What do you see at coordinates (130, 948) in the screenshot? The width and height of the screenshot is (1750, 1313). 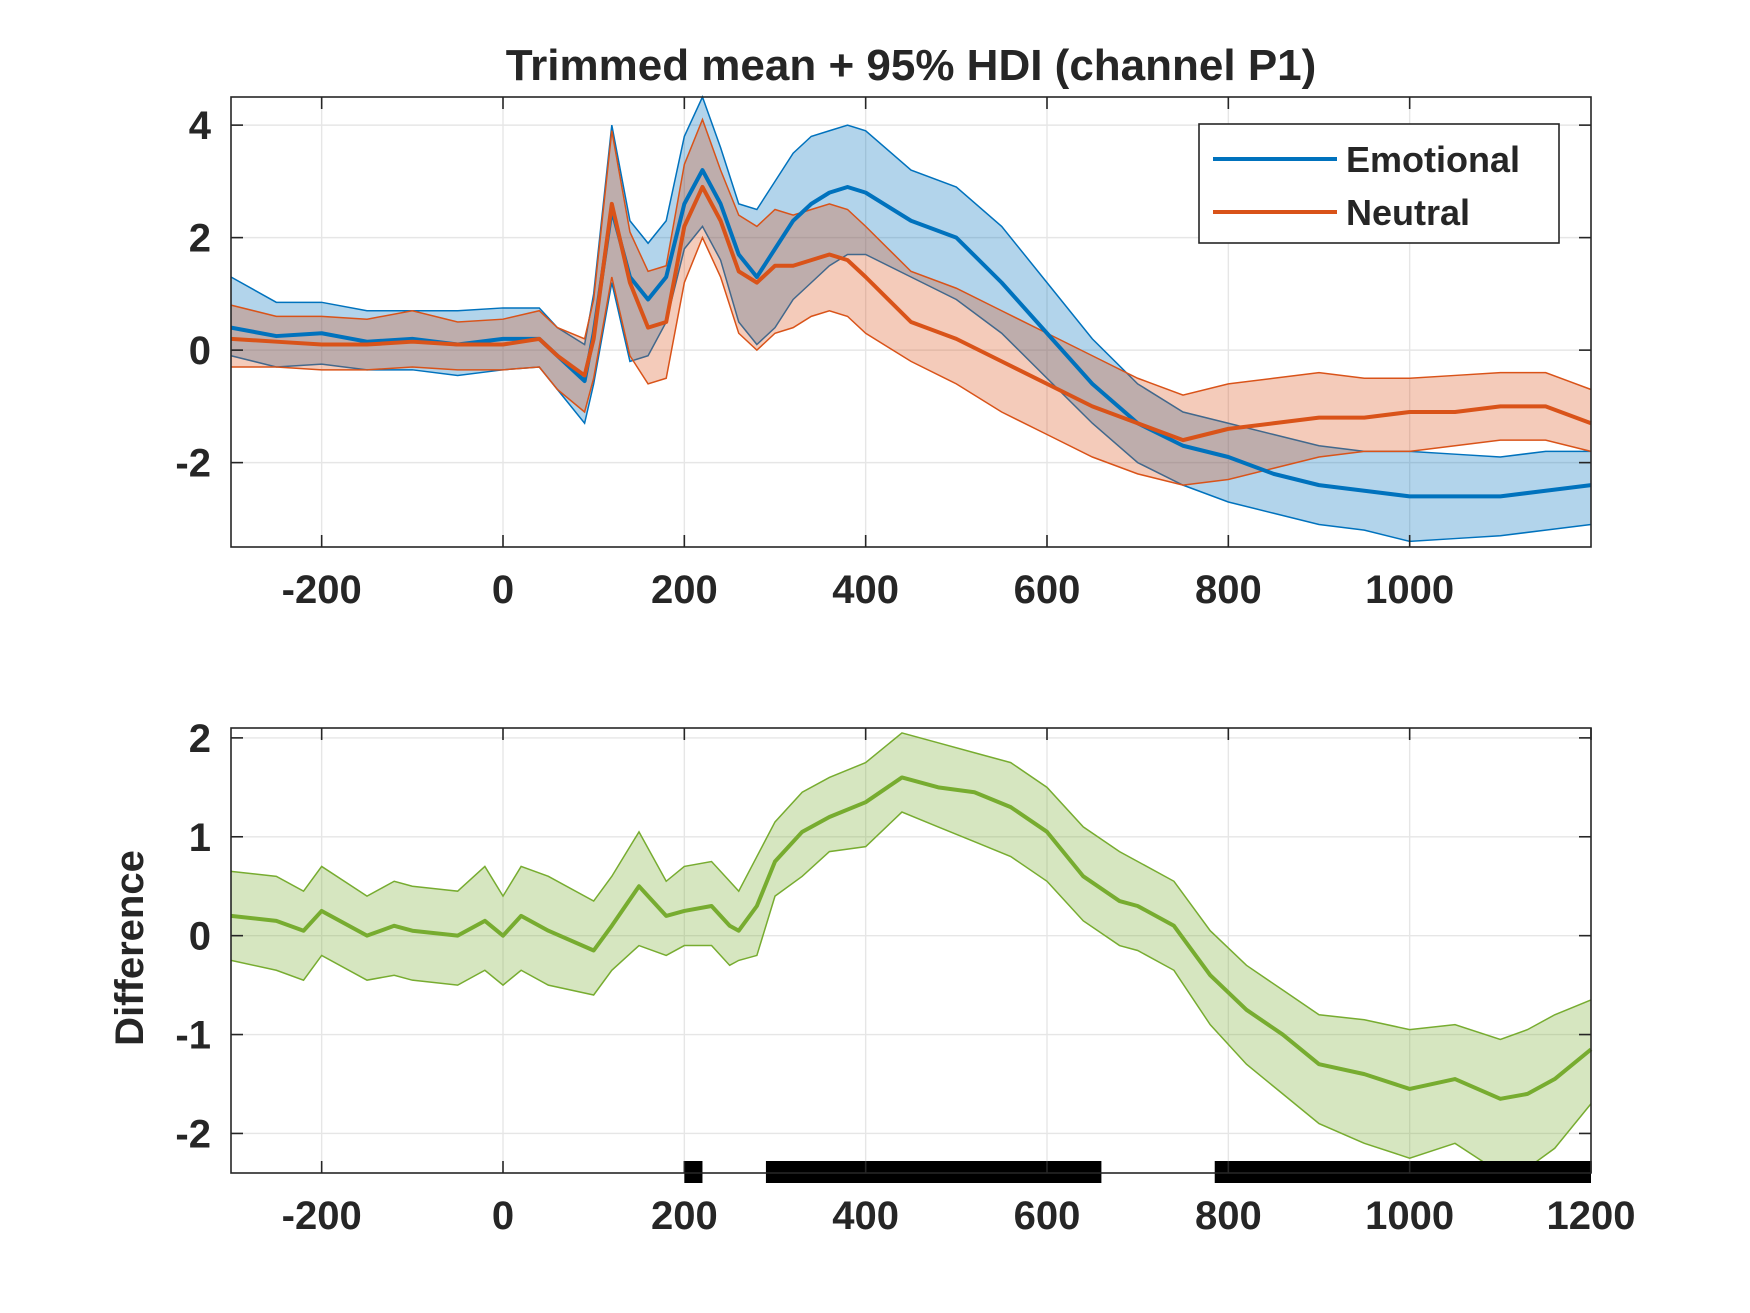 I see `y-axis-label-difference: Difference` at bounding box center [130, 948].